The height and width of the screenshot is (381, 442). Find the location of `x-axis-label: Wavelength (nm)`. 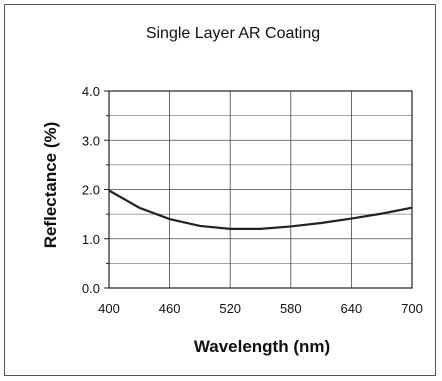

x-axis-label: Wavelength (nm) is located at coordinates (262, 346).